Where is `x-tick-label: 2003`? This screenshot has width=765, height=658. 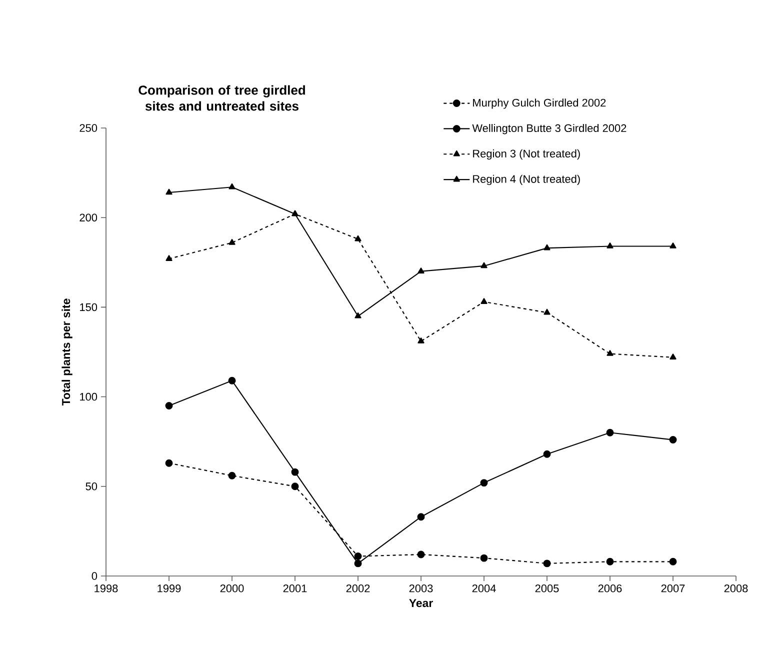
x-tick-label: 2003 is located at coordinates (421, 588).